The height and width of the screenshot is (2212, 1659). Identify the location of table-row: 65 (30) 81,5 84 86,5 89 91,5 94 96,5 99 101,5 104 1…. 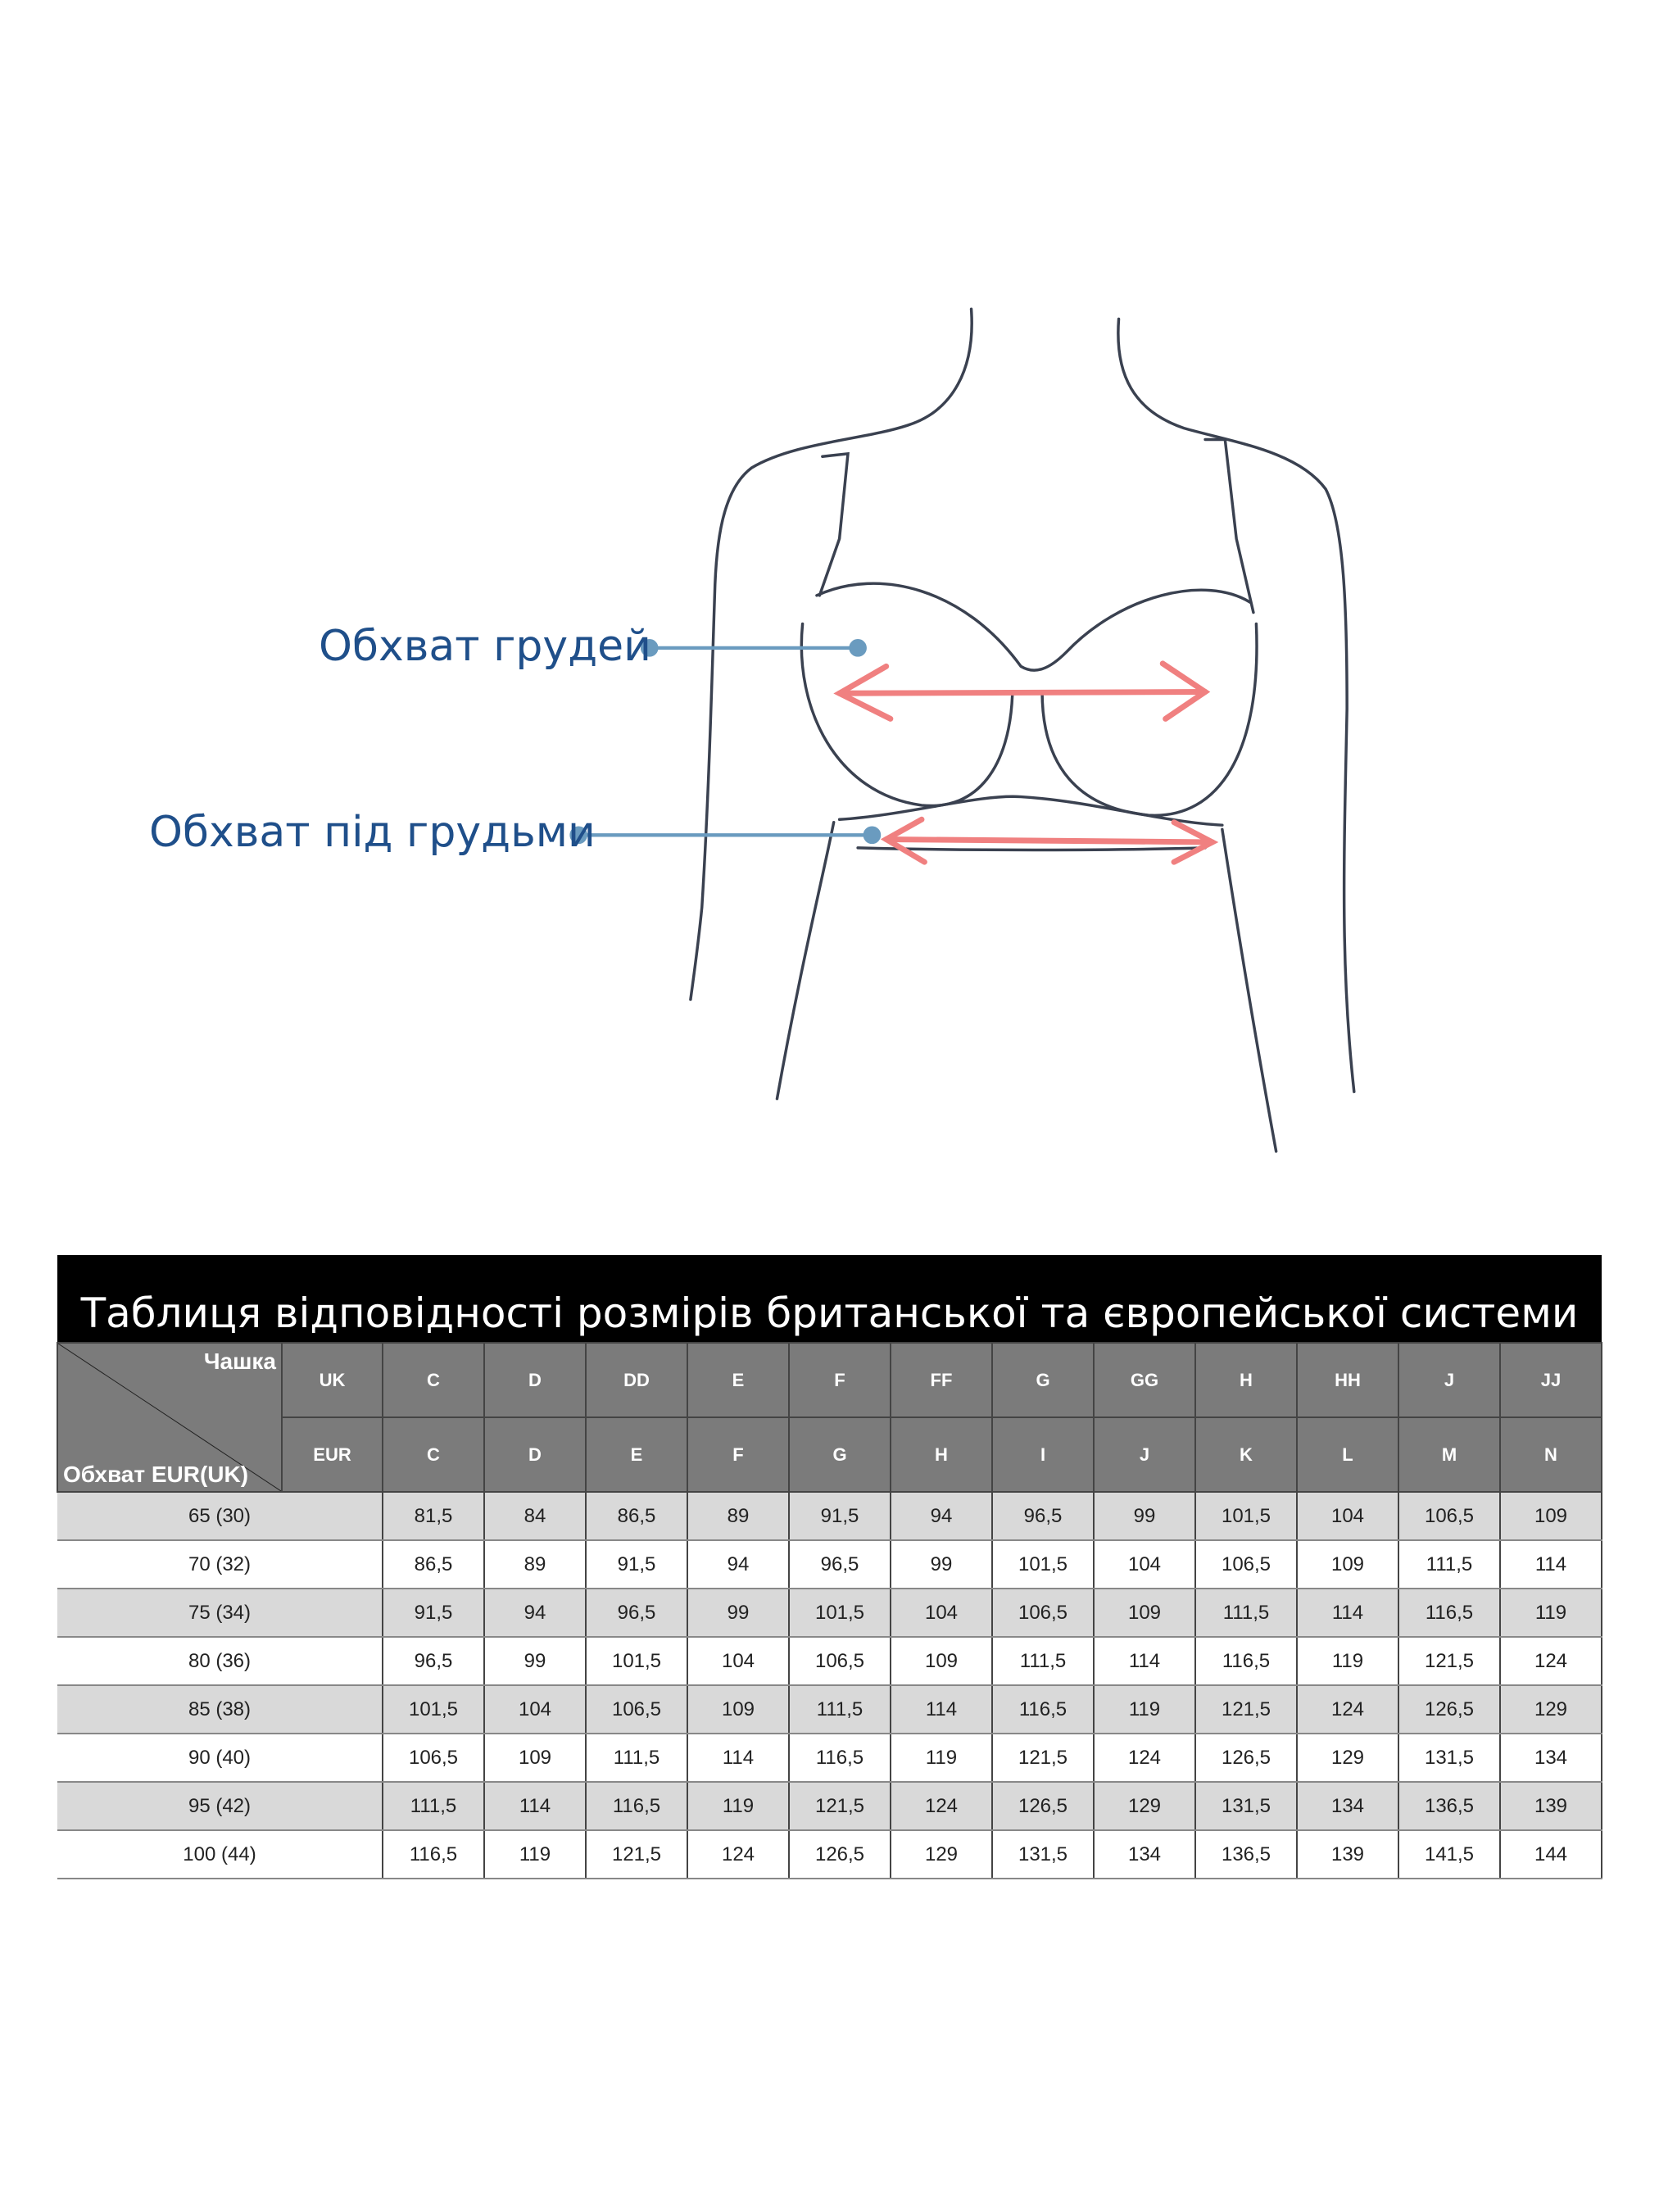
(829, 1516).